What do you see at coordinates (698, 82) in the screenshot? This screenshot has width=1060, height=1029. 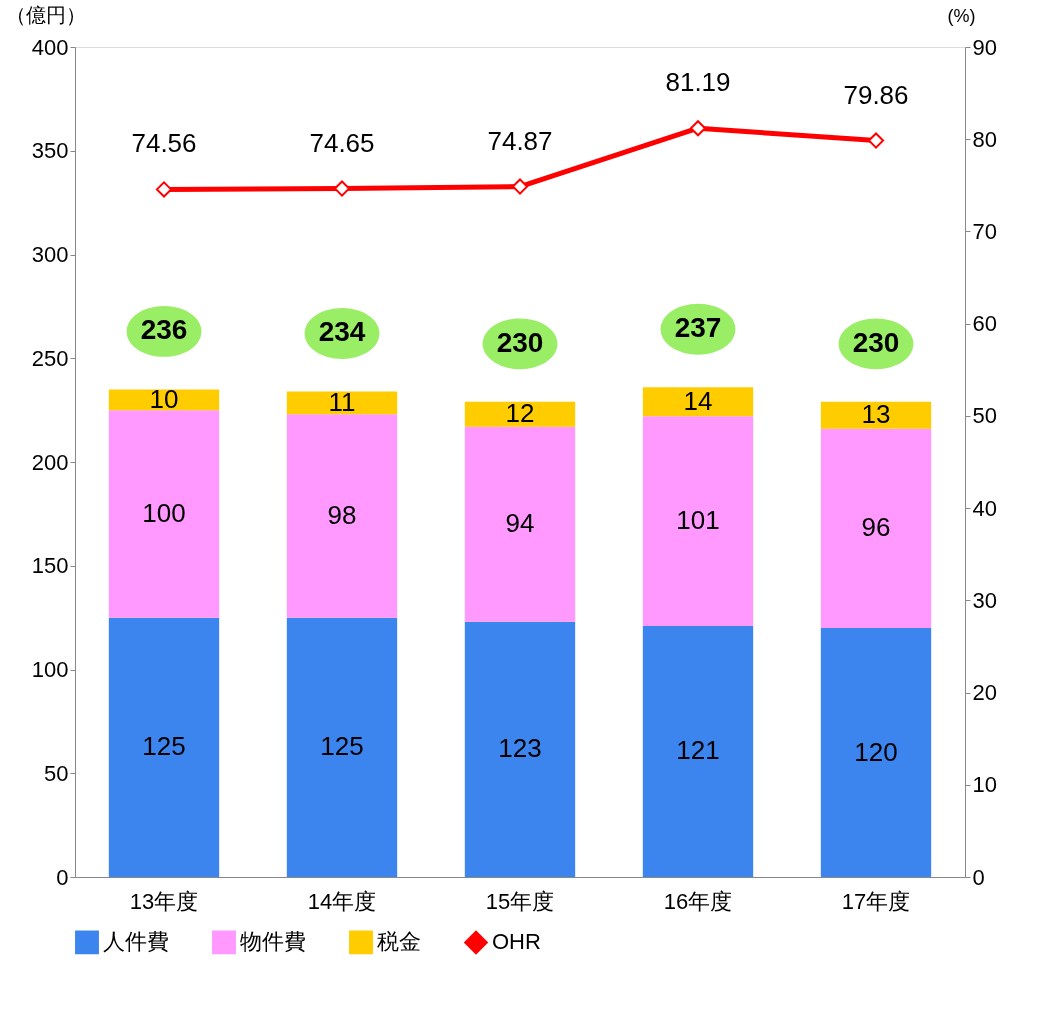 I see `data-label: 81.19` at bounding box center [698, 82].